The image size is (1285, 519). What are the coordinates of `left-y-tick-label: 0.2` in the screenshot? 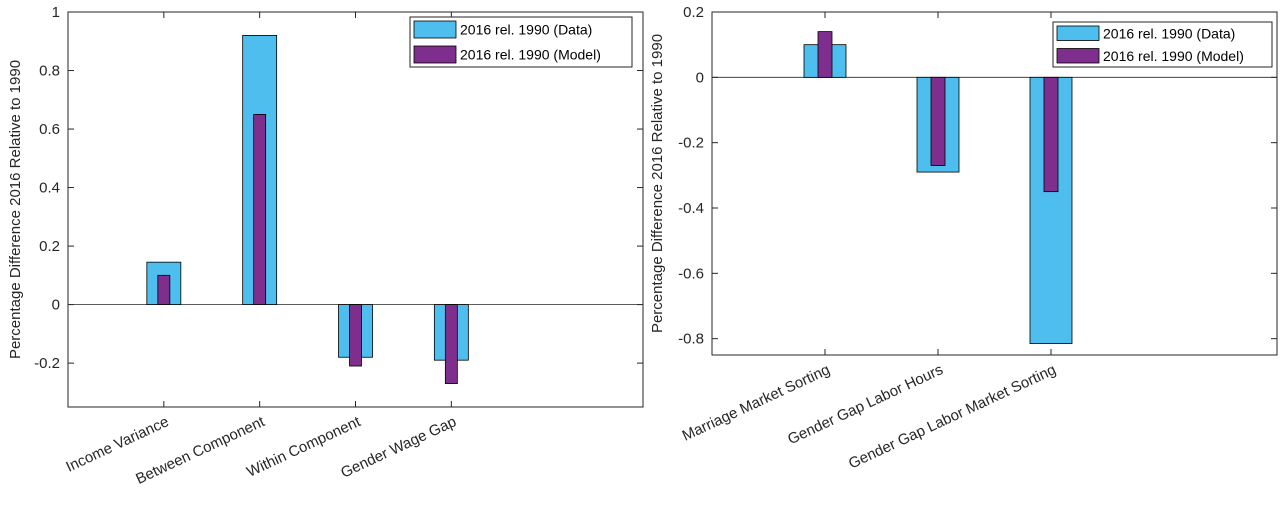 It's located at (49, 246).